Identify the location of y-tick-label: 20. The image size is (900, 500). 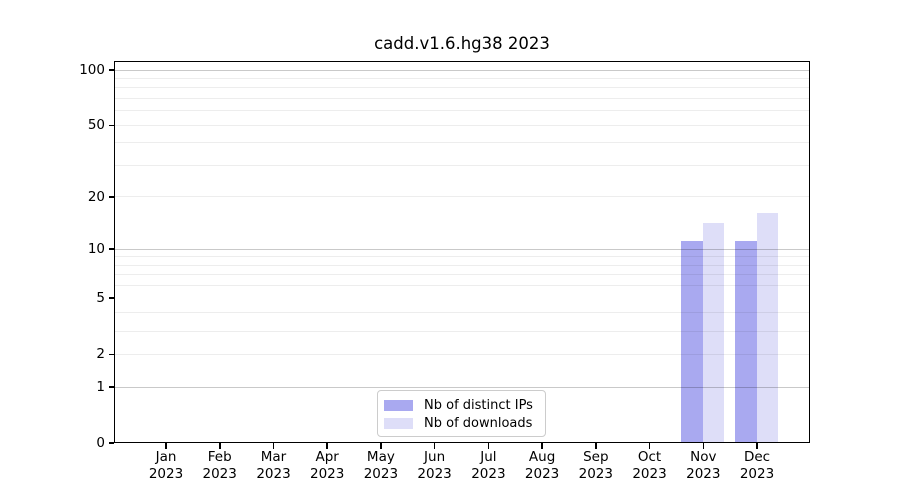
(96, 196).